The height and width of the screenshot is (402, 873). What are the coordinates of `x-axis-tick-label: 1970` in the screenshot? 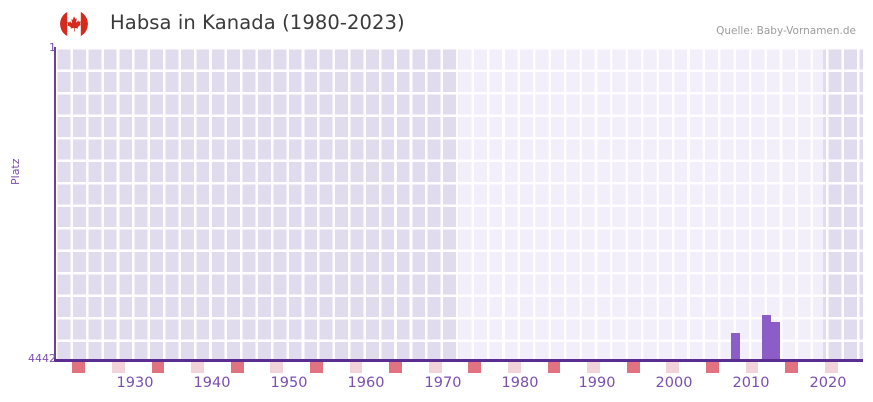 It's located at (443, 383).